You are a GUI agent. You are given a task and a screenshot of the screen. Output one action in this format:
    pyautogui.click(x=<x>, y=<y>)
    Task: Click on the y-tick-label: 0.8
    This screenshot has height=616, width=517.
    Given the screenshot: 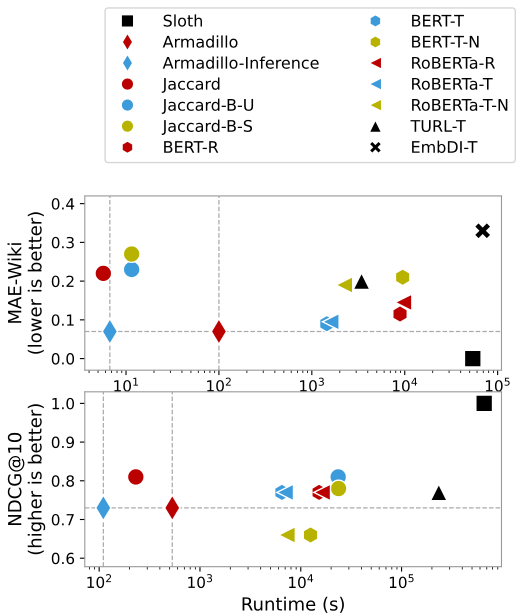 What is the action you would take?
    pyautogui.click(x=63, y=481)
    